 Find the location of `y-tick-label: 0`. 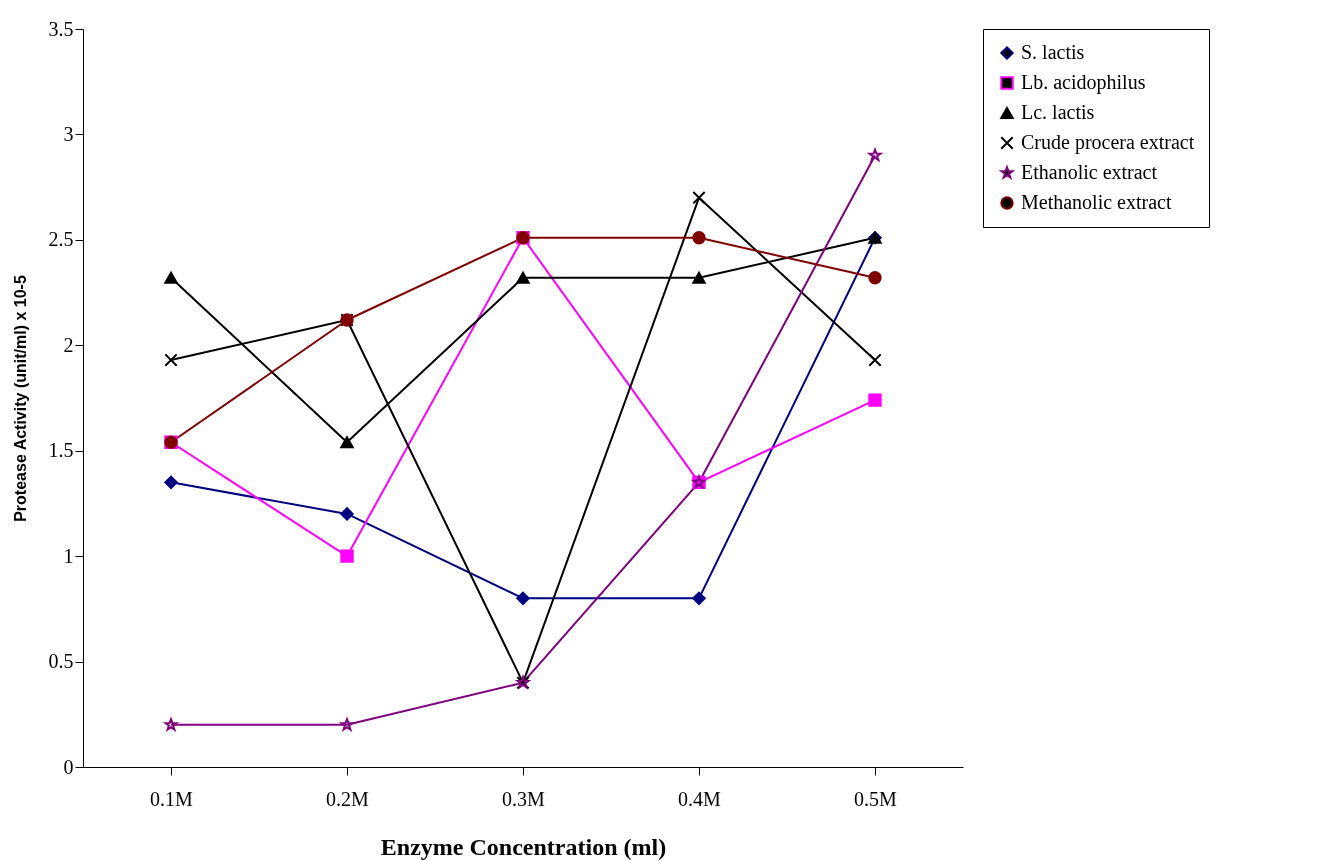

y-tick-label: 0 is located at coordinates (68, 766).